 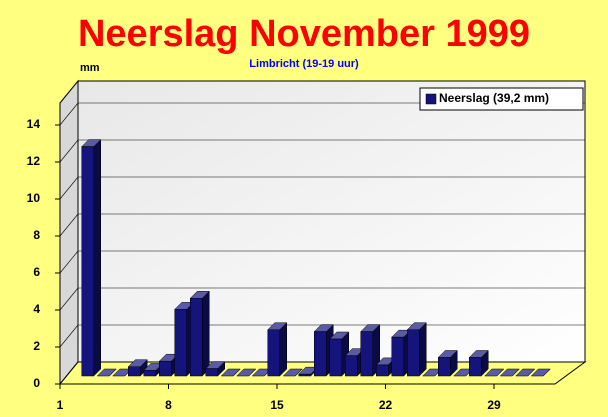 What do you see at coordinates (494, 98) in the screenshot?
I see `legend-label: Neerslag (39,2 mm)` at bounding box center [494, 98].